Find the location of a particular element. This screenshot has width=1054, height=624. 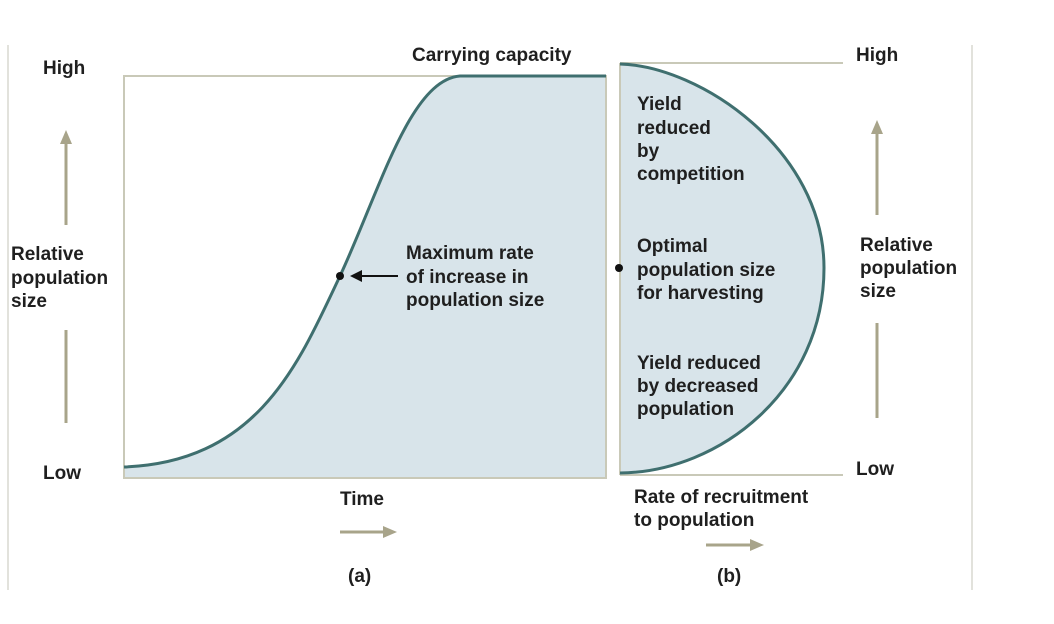

optimal-point-dot is located at coordinates (619, 268).